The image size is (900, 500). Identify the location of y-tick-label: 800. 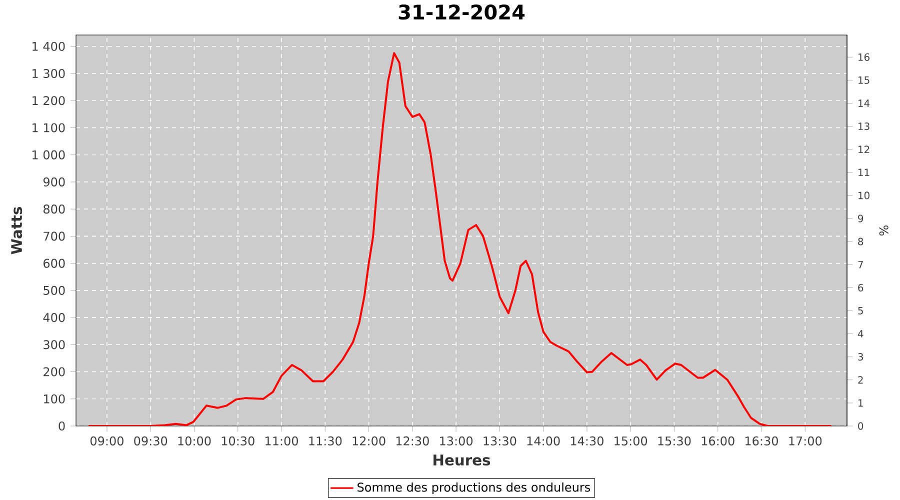
(54, 209).